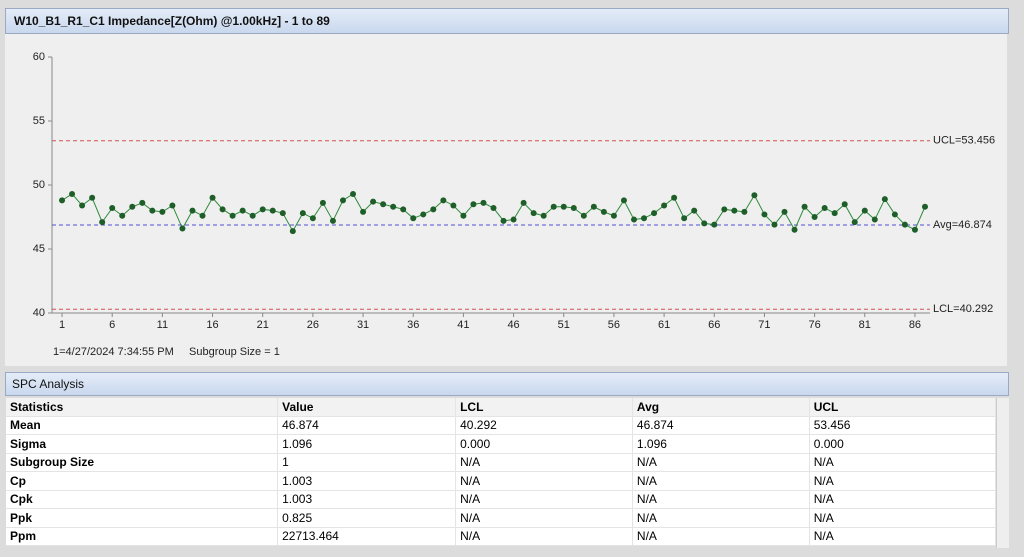 Image resolution: width=1024 pixels, height=557 pixels. I want to click on table-cell: Value, so click(367, 407).